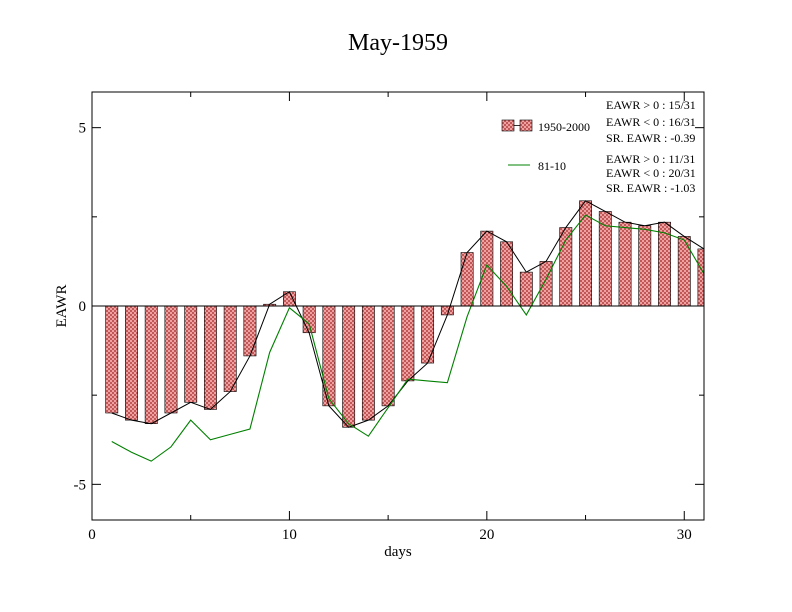  I want to click on x-tick-label-10: 10, so click(289, 535).